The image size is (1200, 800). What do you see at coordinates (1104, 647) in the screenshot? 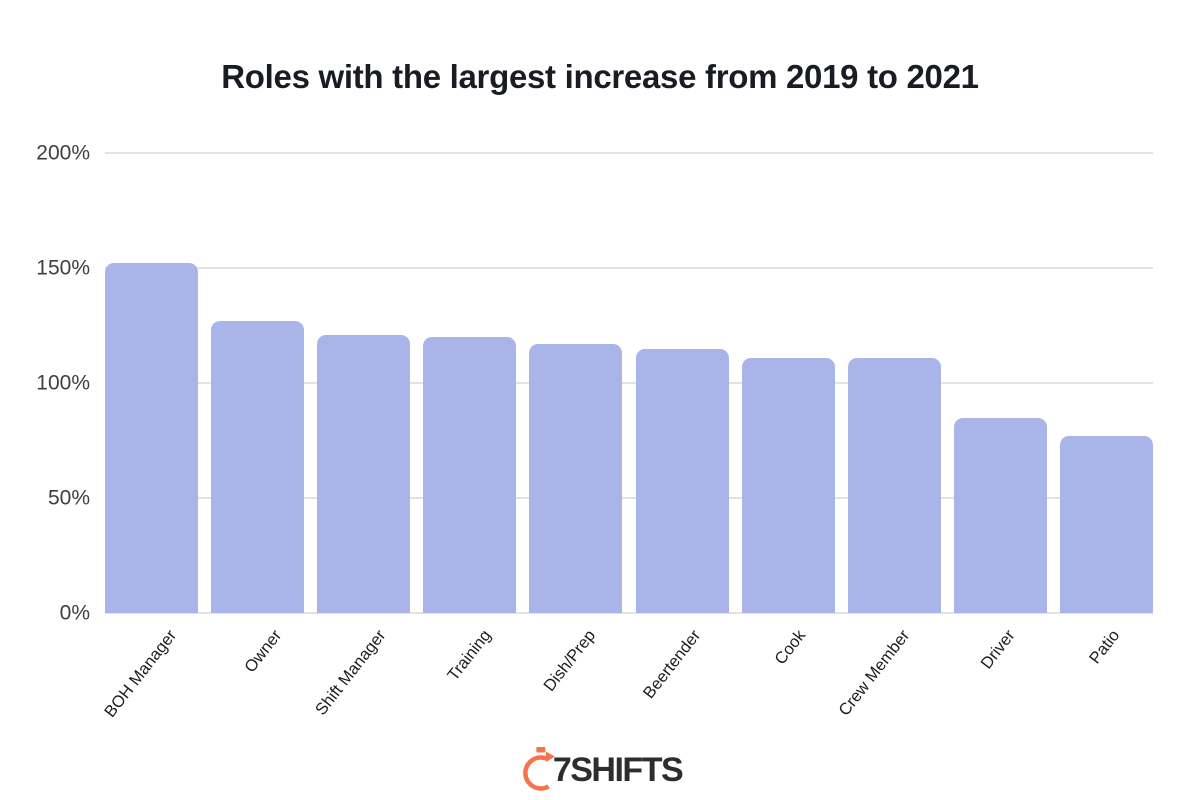
I see `category-label: Patio` at bounding box center [1104, 647].